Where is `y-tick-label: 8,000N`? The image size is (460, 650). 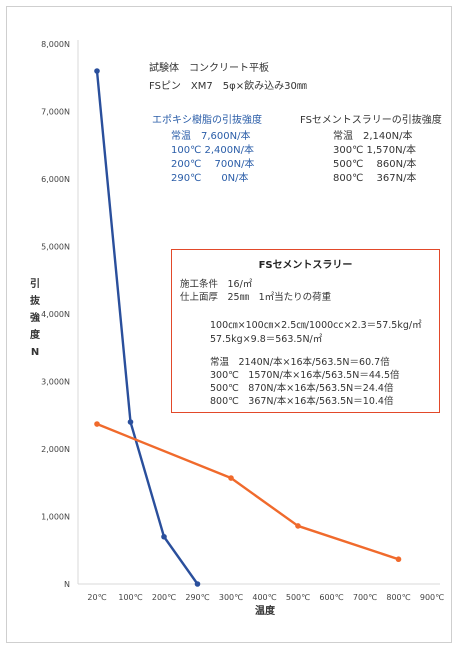 y-tick-label: 8,000N is located at coordinates (55, 44).